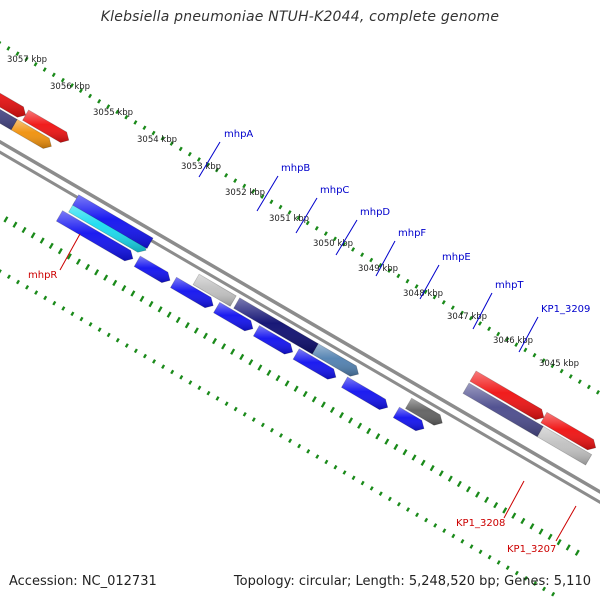  What do you see at coordinates (238, 134) in the screenshot?
I see `gene-label-mhpA: mhpA` at bounding box center [238, 134].